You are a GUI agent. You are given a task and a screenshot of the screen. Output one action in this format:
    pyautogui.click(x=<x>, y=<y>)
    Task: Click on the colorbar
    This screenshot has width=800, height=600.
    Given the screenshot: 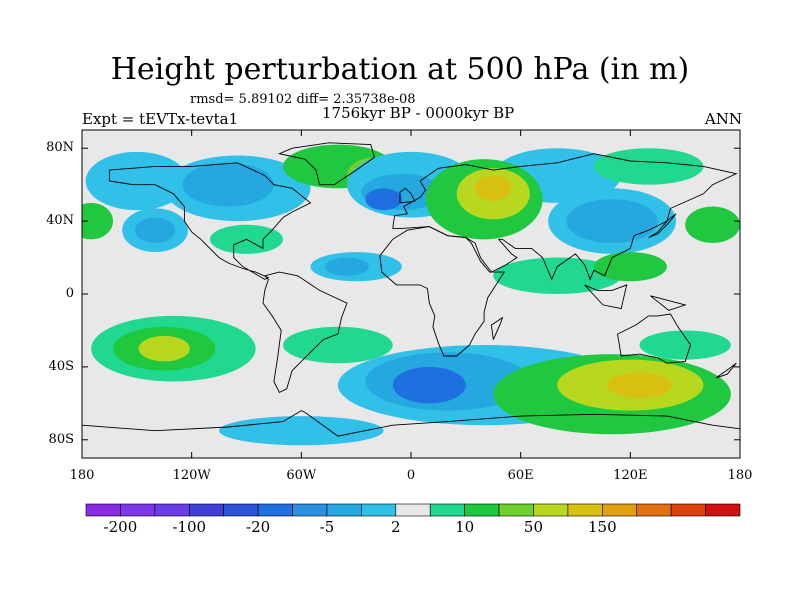 What is the action you would take?
    pyautogui.click(x=413, y=510)
    